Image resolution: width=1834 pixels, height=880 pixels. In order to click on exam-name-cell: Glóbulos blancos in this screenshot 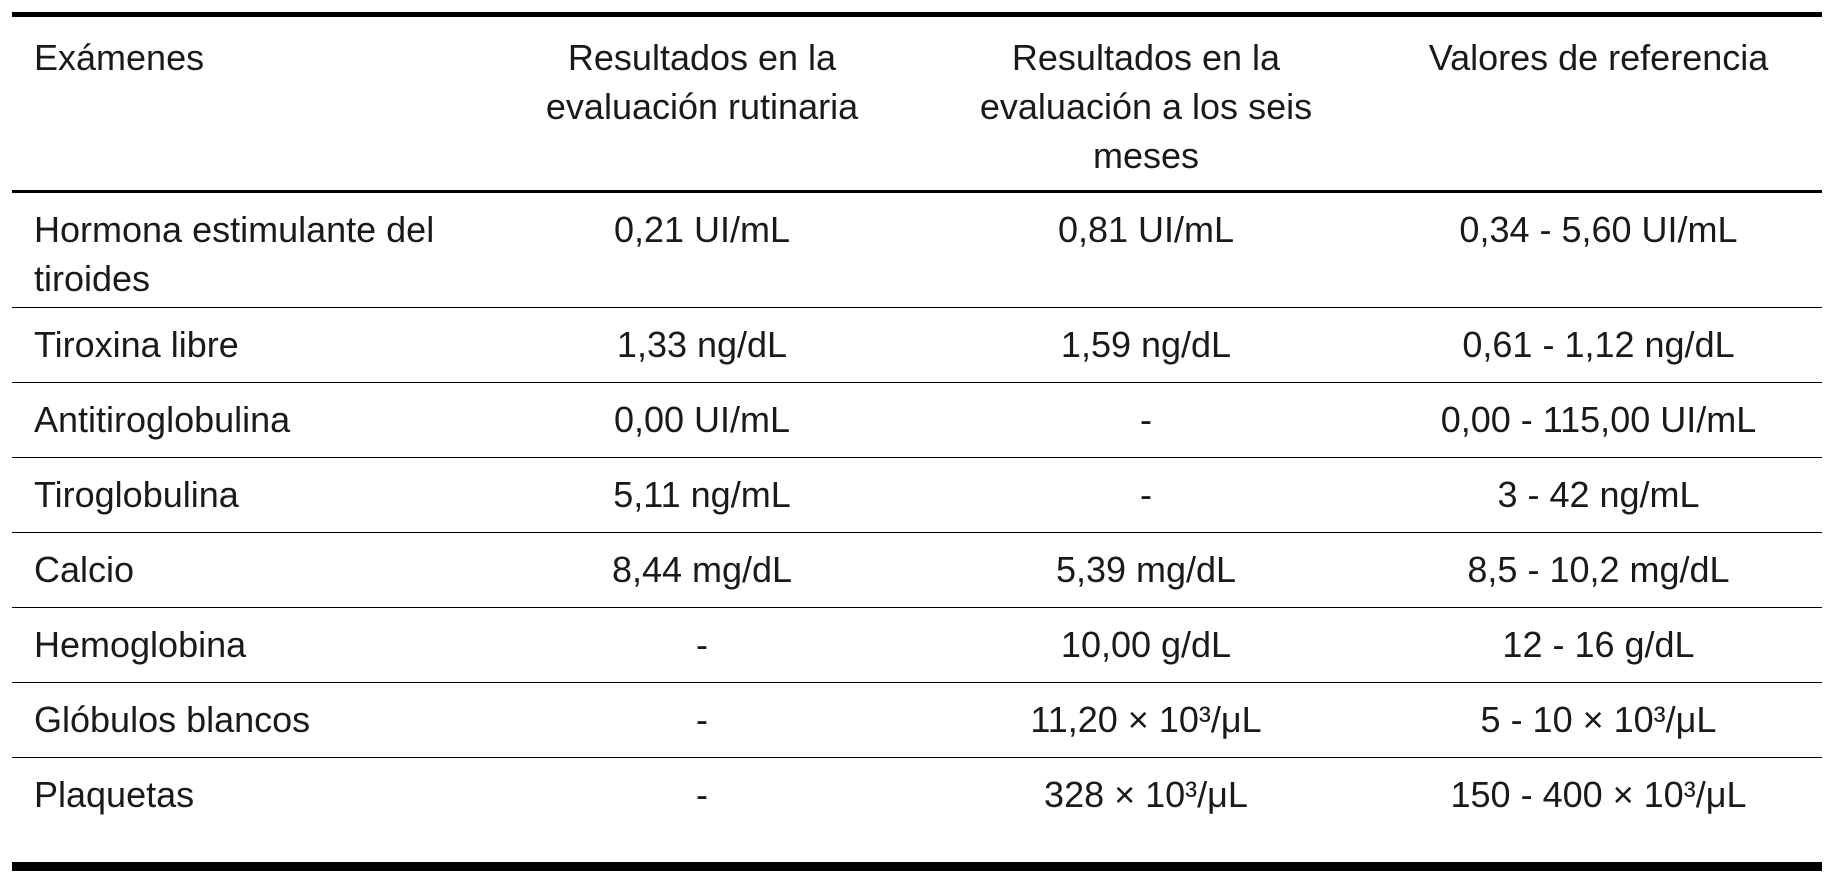, I will do `click(249, 720)`.